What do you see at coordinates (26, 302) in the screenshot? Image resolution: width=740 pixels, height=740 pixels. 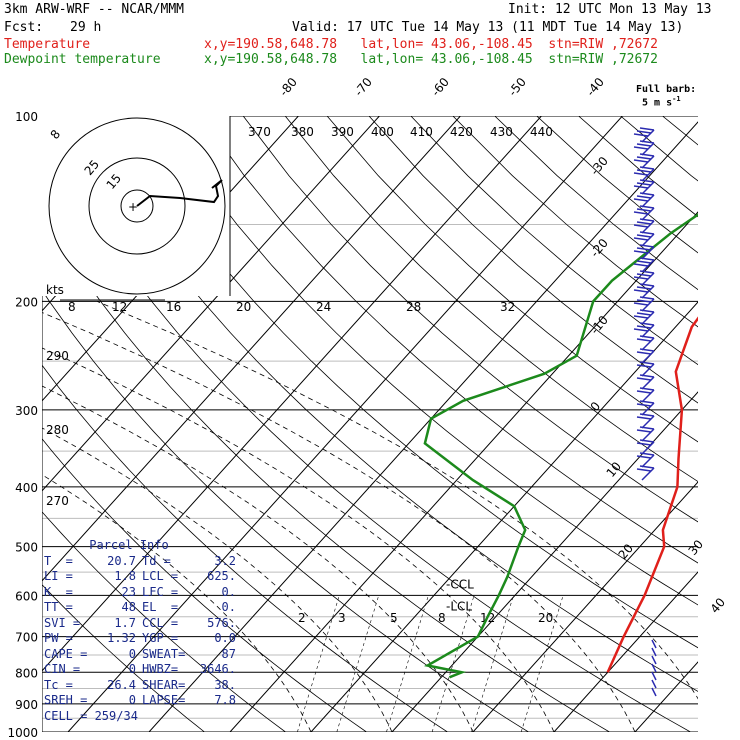 I see `pressure-tick-label: 200` at bounding box center [26, 302].